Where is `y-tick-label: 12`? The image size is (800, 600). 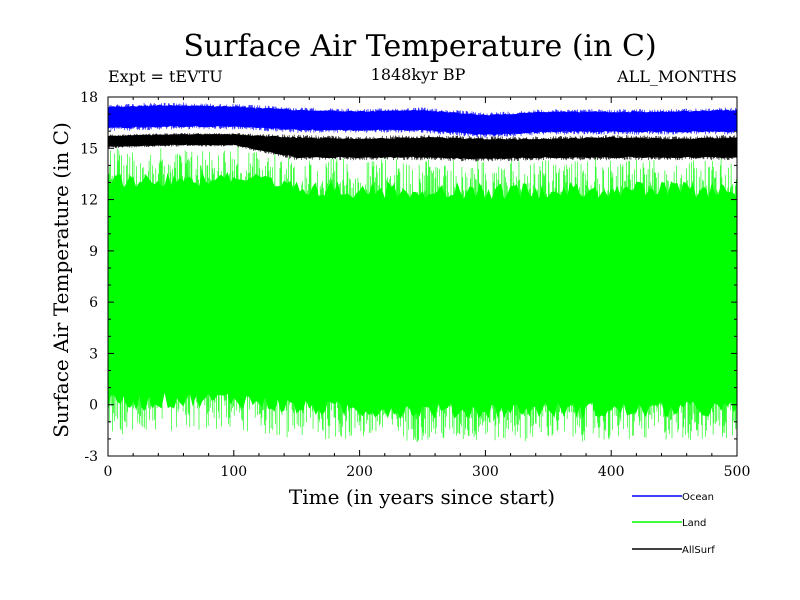
y-tick-label: 12 is located at coordinates (89, 201).